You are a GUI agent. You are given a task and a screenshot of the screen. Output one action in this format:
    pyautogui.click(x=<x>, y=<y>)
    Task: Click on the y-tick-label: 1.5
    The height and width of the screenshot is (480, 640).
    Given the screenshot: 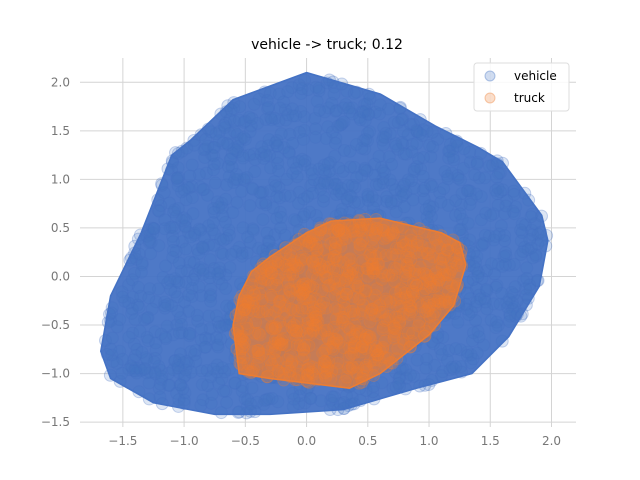 What is the action you would take?
    pyautogui.click(x=60, y=131)
    